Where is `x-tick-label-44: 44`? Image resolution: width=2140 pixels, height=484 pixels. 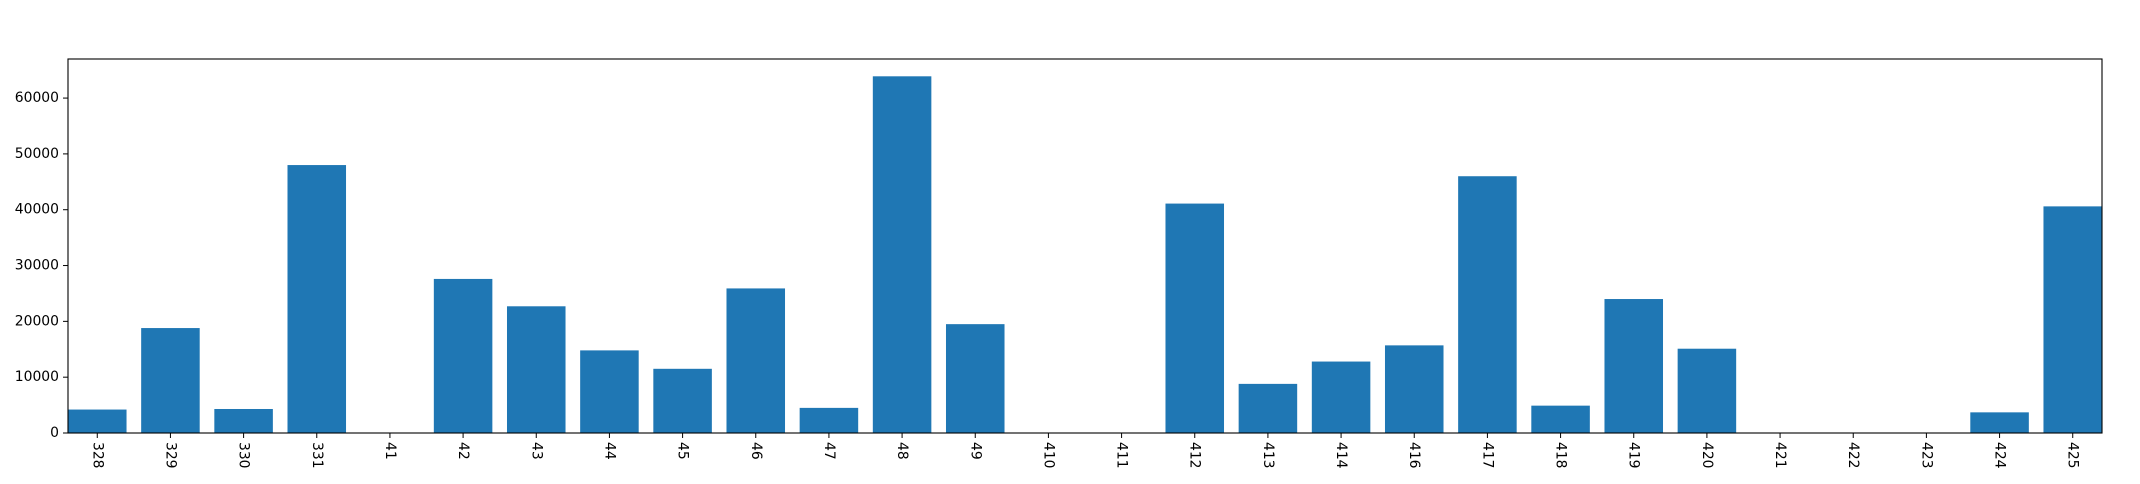
x-tick-label-44: 44 is located at coordinates (609, 451).